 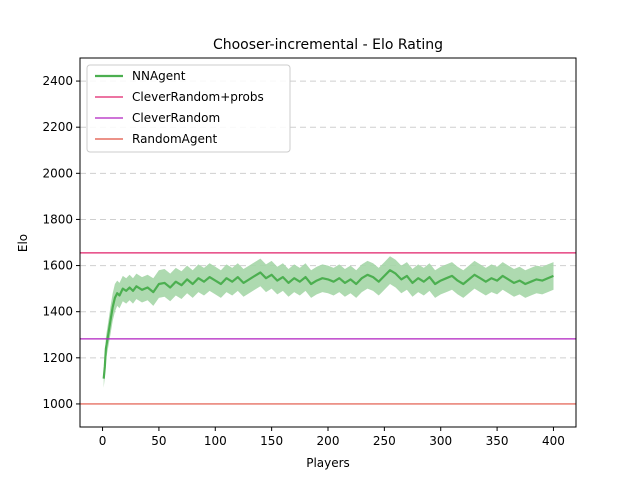 I want to click on x-tick-label: 150, so click(x=271, y=441).